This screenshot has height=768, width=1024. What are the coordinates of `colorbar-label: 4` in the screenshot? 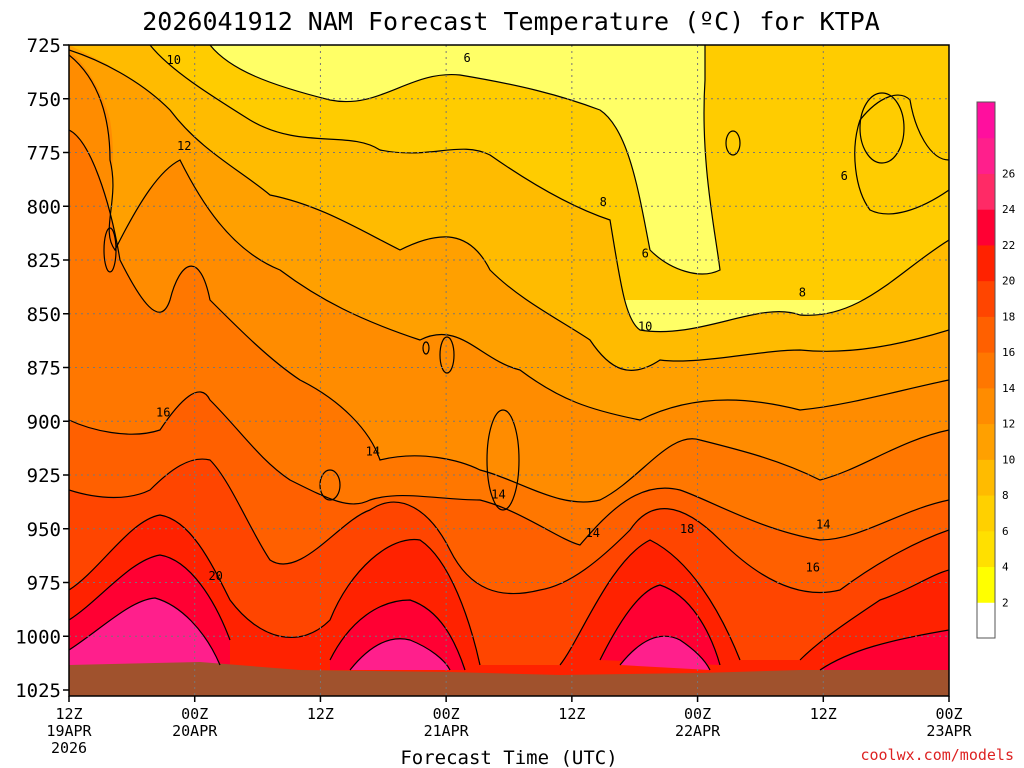 It's located at (1005, 567).